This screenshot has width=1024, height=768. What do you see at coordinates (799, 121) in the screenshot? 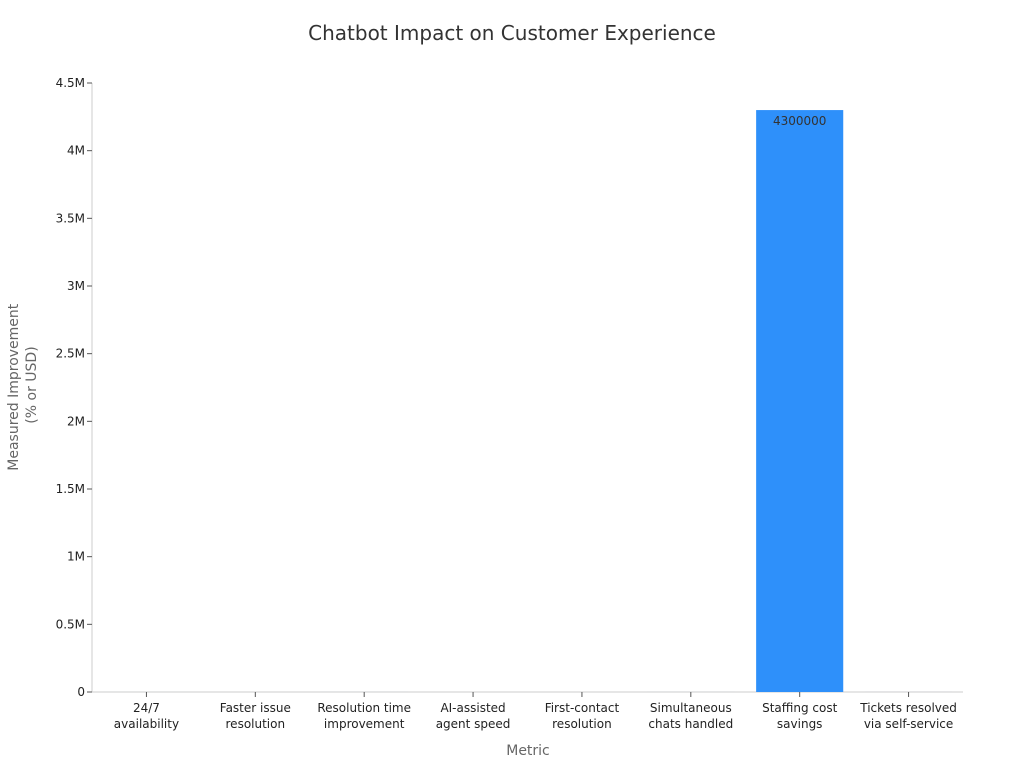
I see `data-label: 4300000` at bounding box center [799, 121].